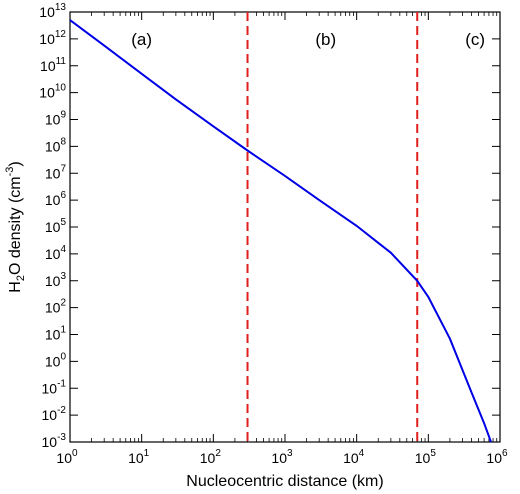  What do you see at coordinates (63, 195) in the screenshot?
I see `y-tick-label-exponent: 6` at bounding box center [63, 195].